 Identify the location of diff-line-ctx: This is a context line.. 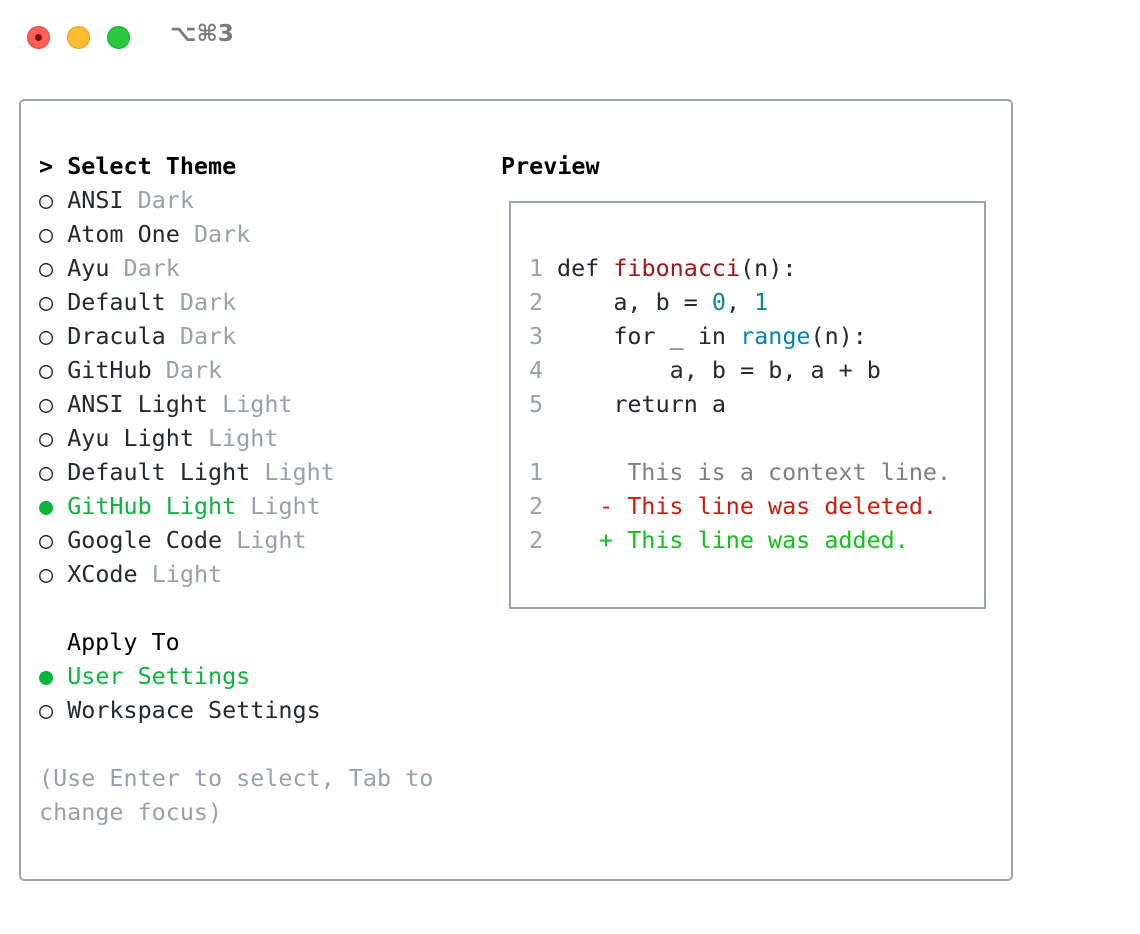
(775, 472).